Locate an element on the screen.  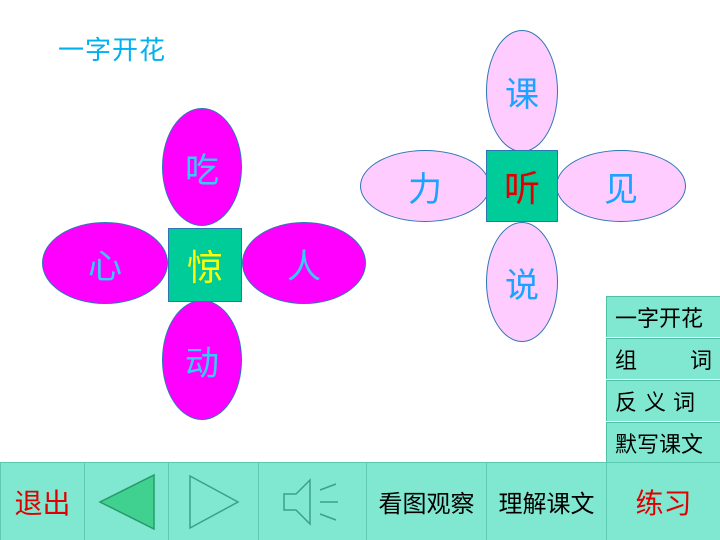
sound-button is located at coordinates (312, 501).